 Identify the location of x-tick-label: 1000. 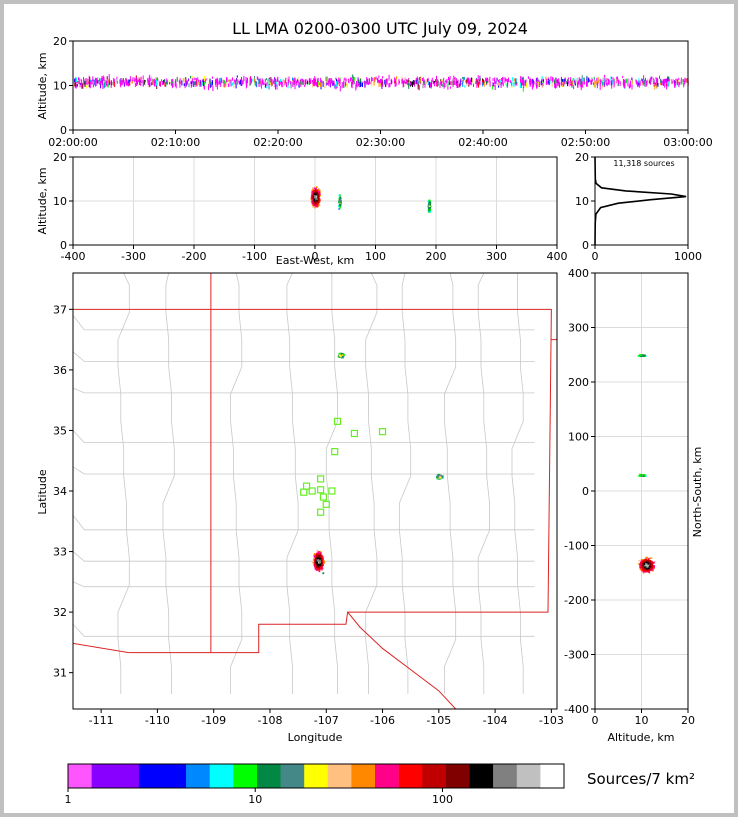
(688, 256).